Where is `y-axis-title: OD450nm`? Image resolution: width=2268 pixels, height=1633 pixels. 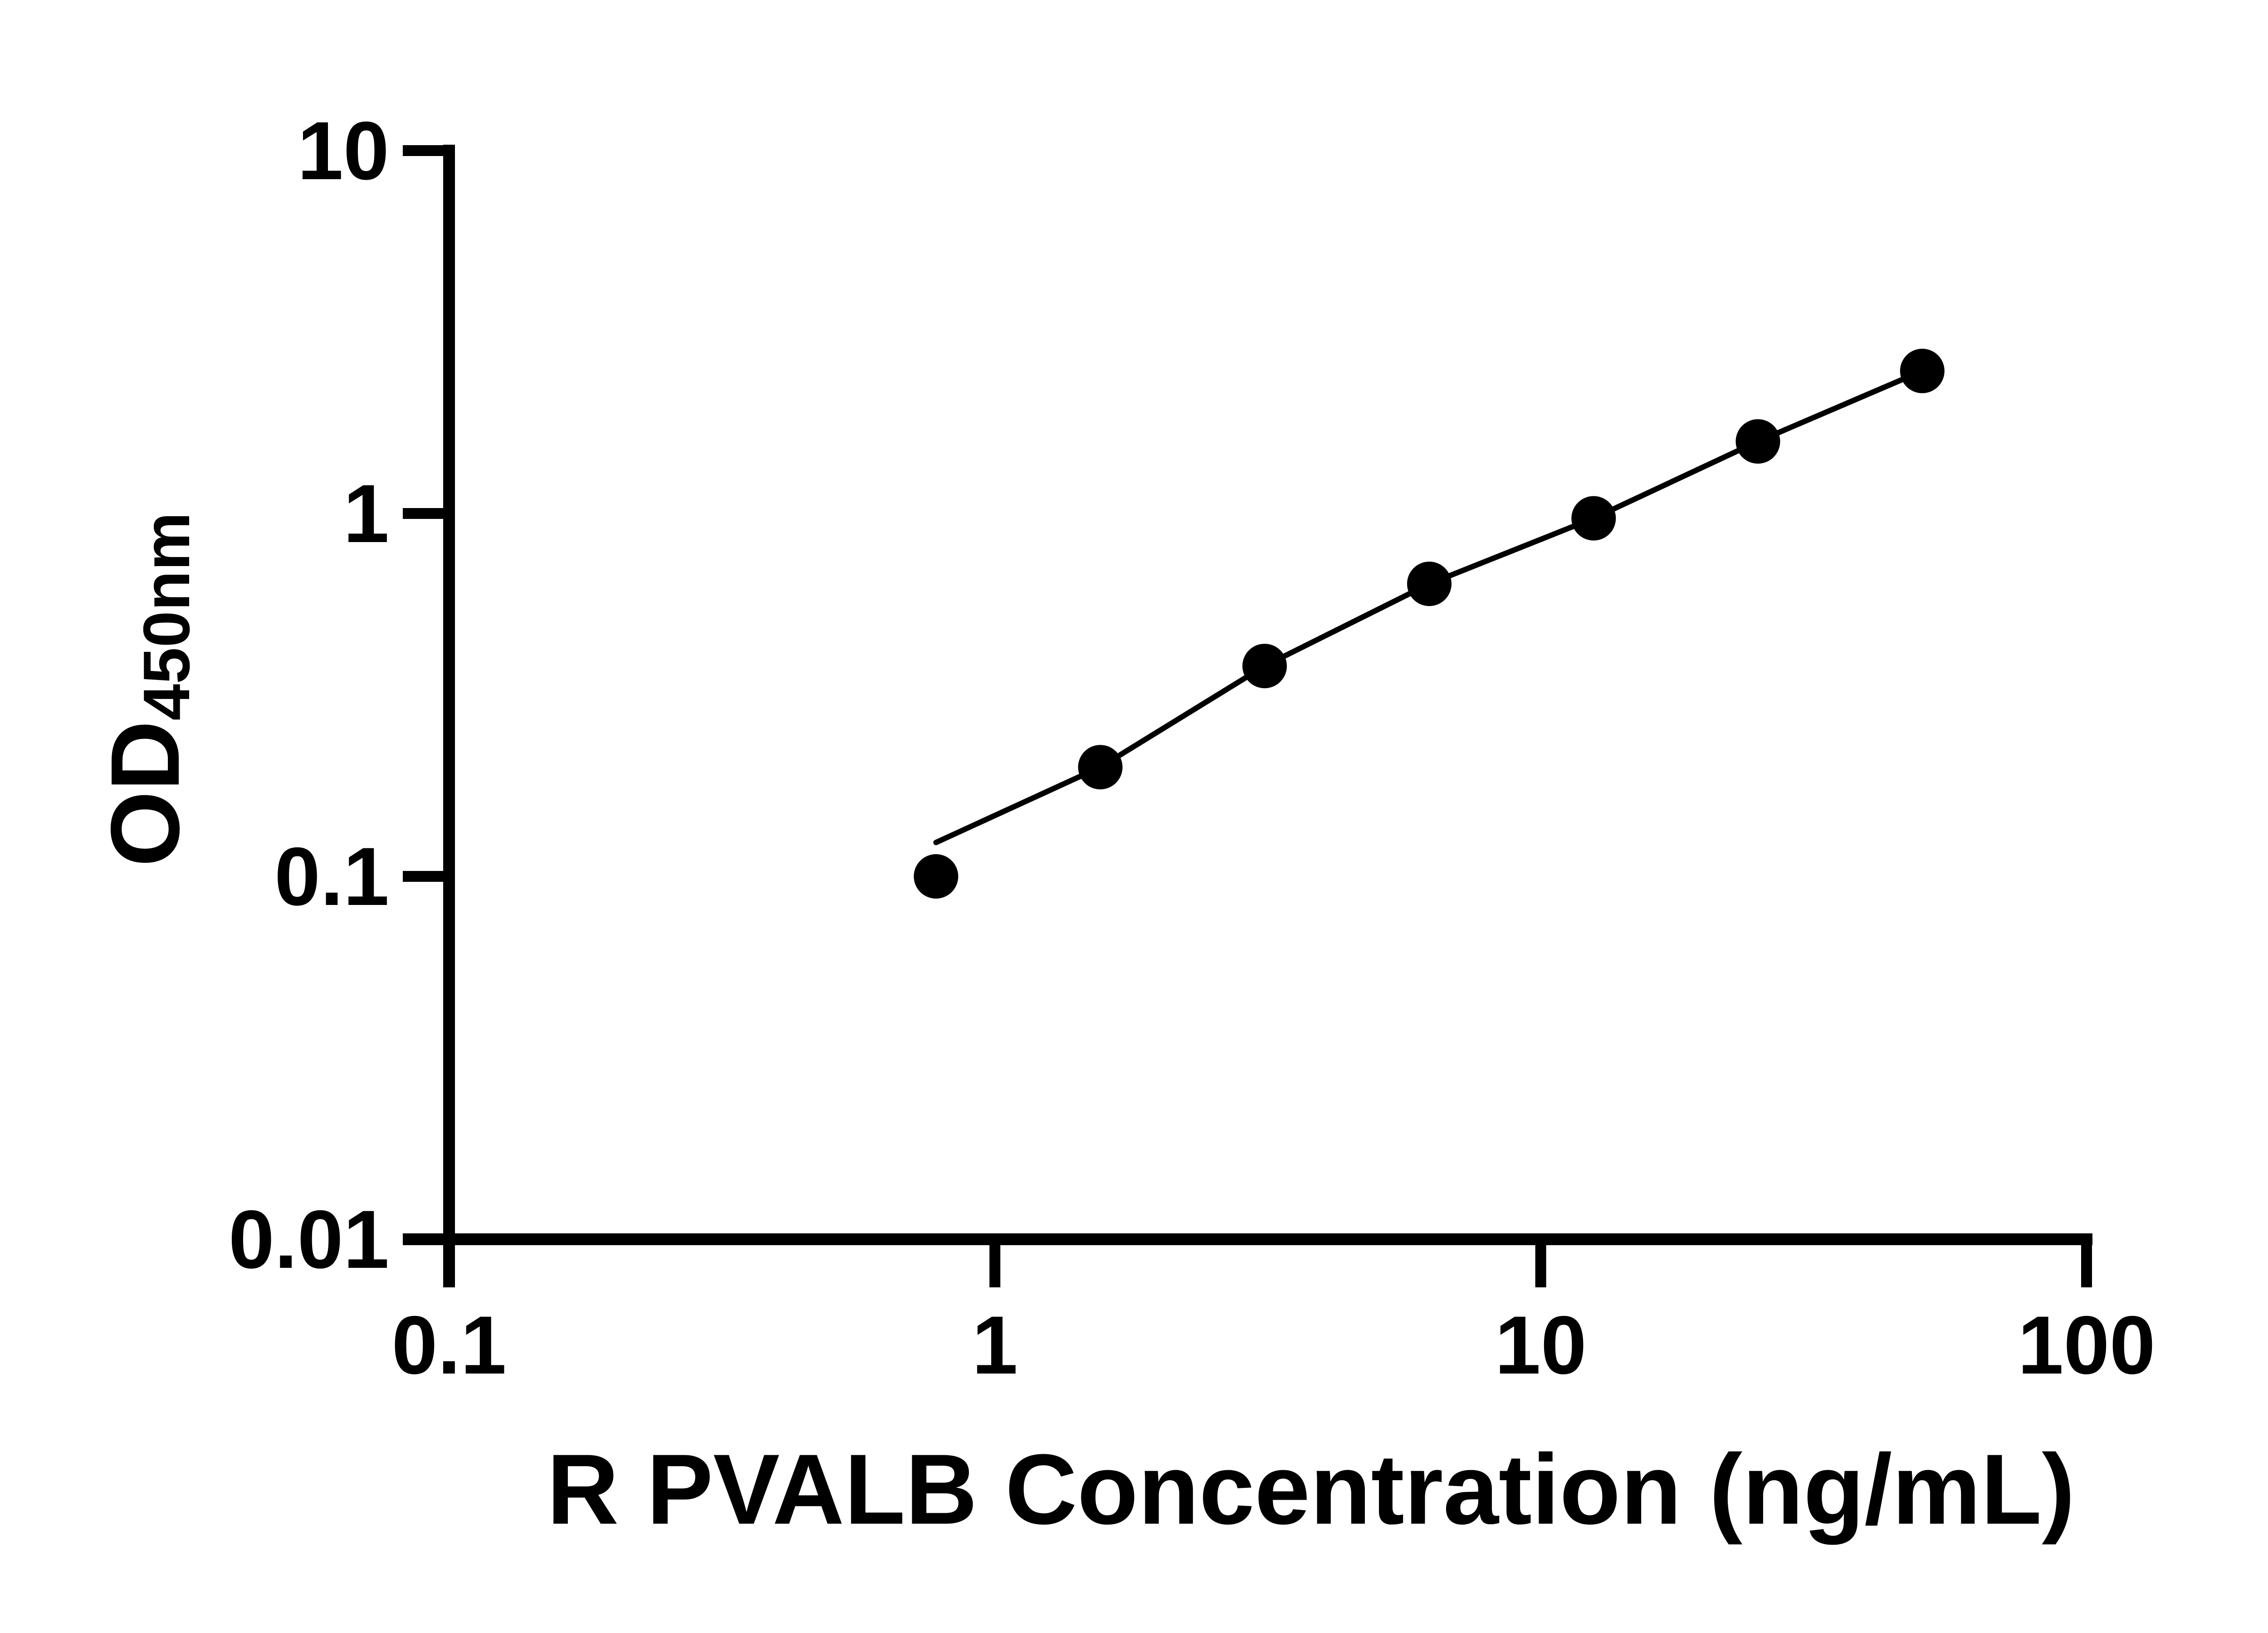
y-axis-title: OD450nm is located at coordinates (147, 689).